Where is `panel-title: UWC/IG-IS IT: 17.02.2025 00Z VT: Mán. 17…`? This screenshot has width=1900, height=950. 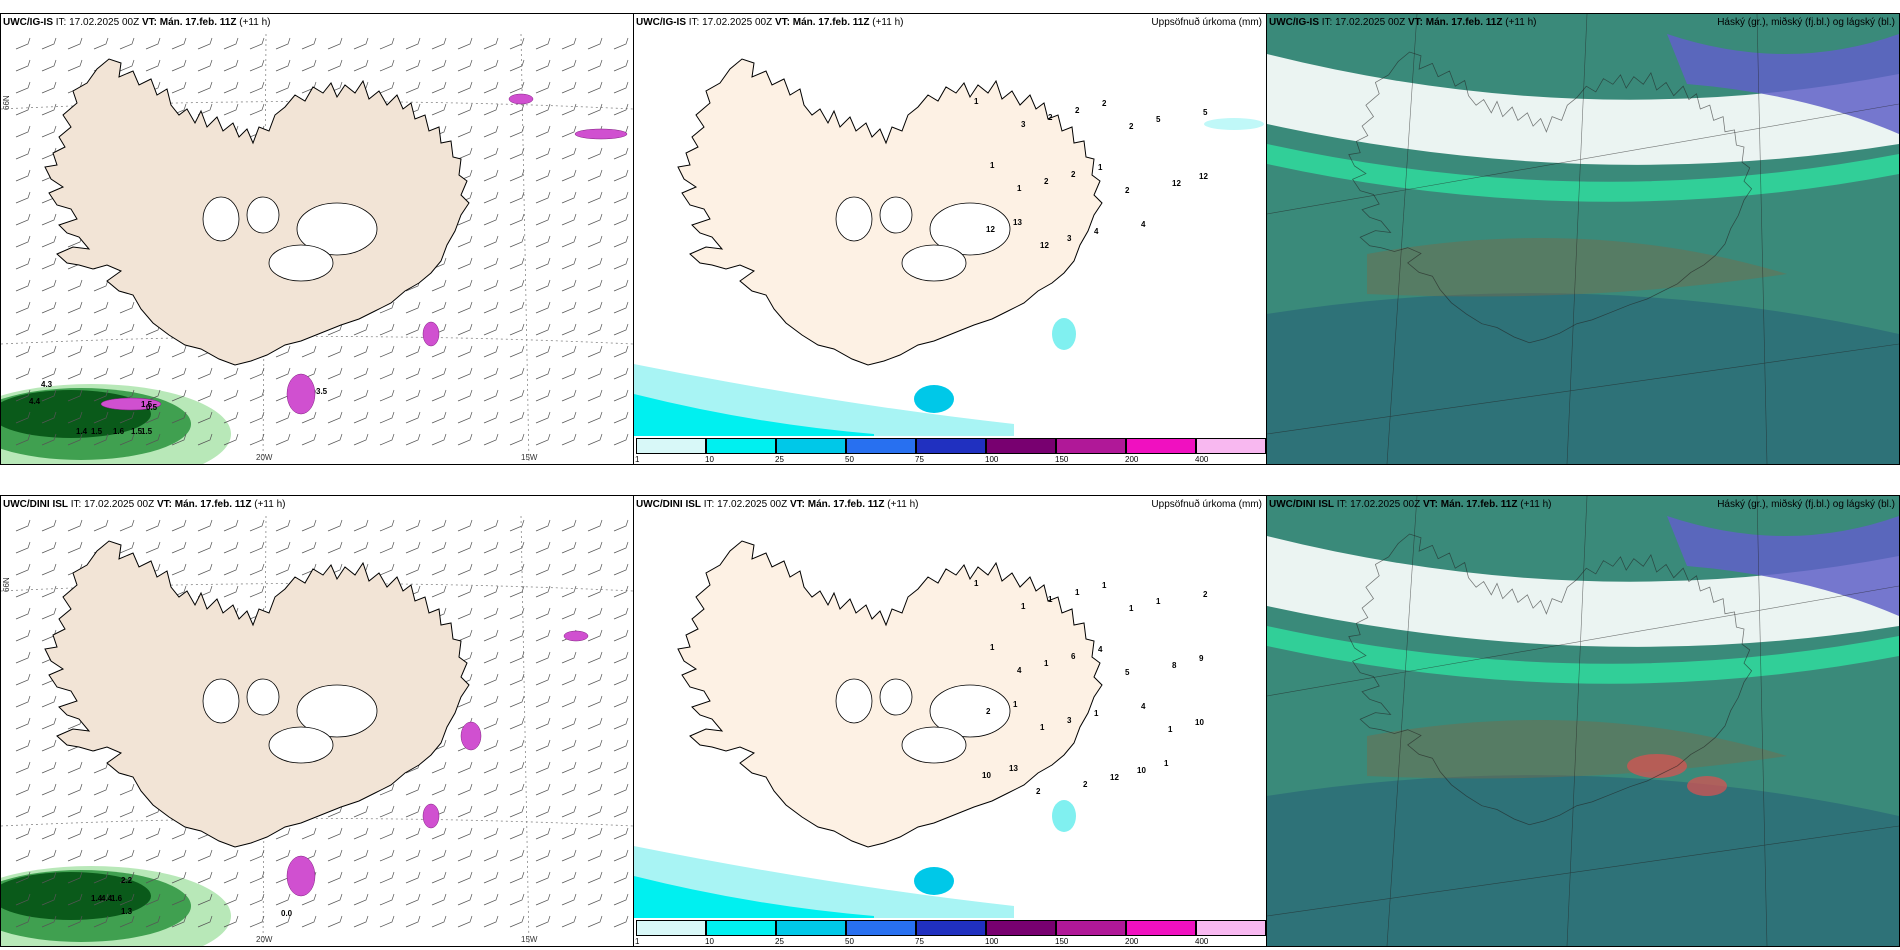 panel-title: UWC/IG-IS IT: 17.02.2025 00Z VT: Mán. 17… is located at coordinates (1403, 22).